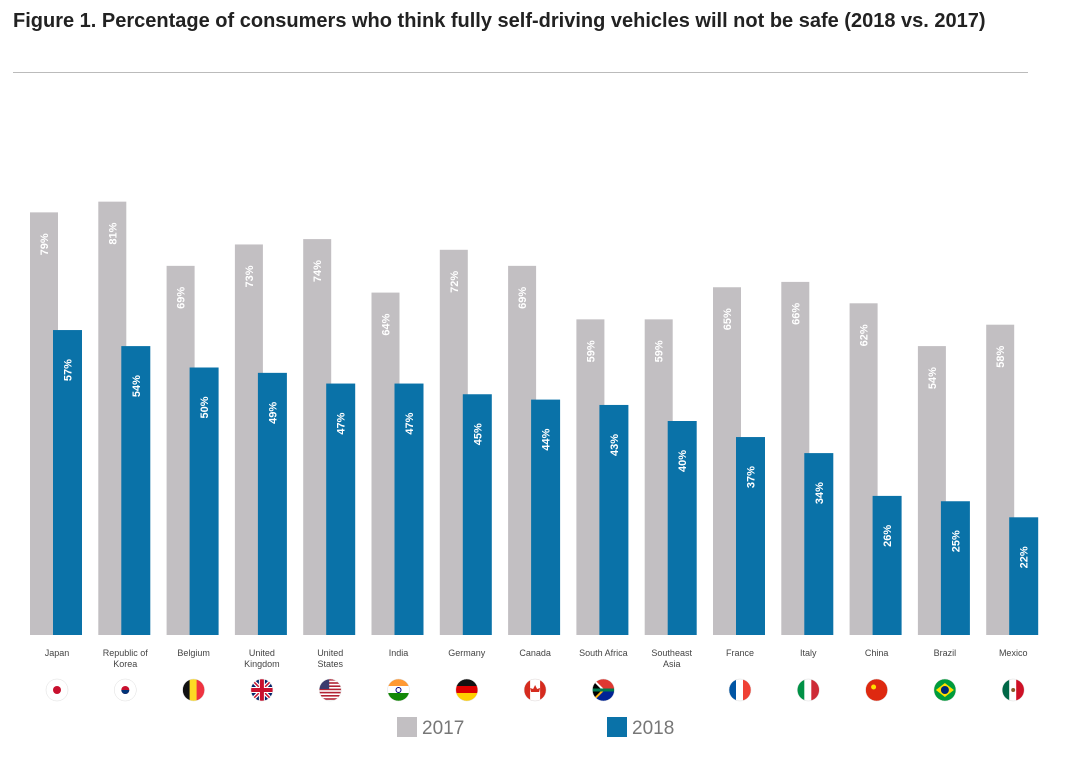 This screenshot has width=1080, height=765. I want to click on data-label: 57%, so click(69, 370).